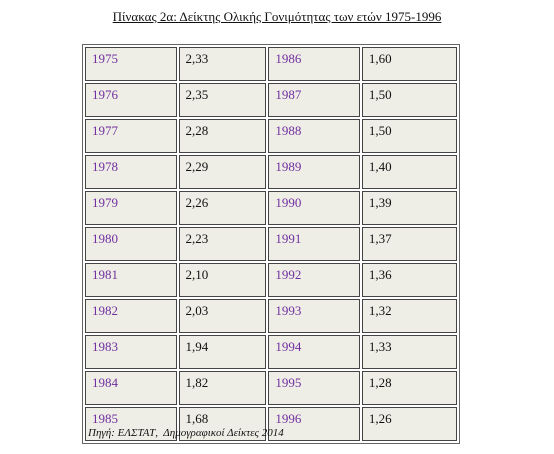 This screenshot has width=554, height=454. I want to click on year-cell: 1981, so click(131, 280).